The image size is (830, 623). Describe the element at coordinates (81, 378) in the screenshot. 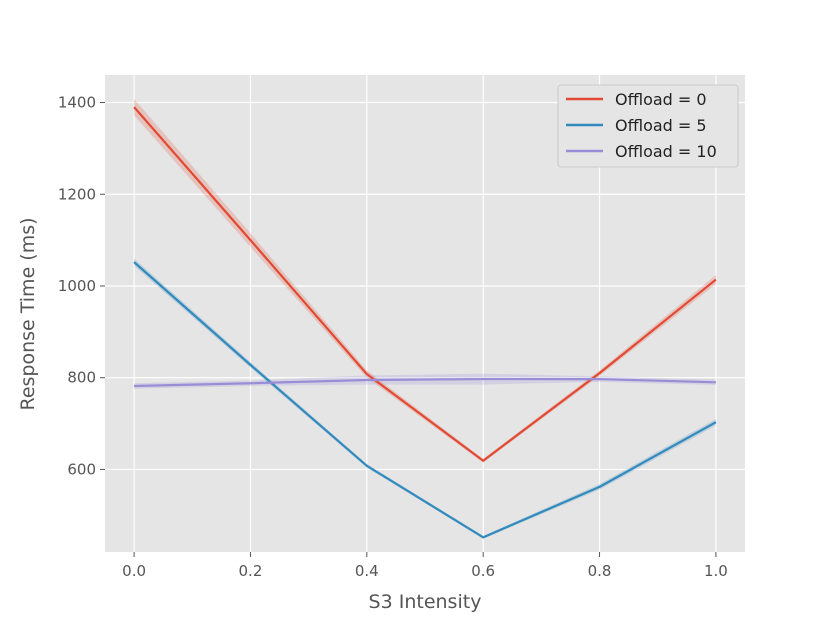

I see `y-tick-label: 800` at that location.